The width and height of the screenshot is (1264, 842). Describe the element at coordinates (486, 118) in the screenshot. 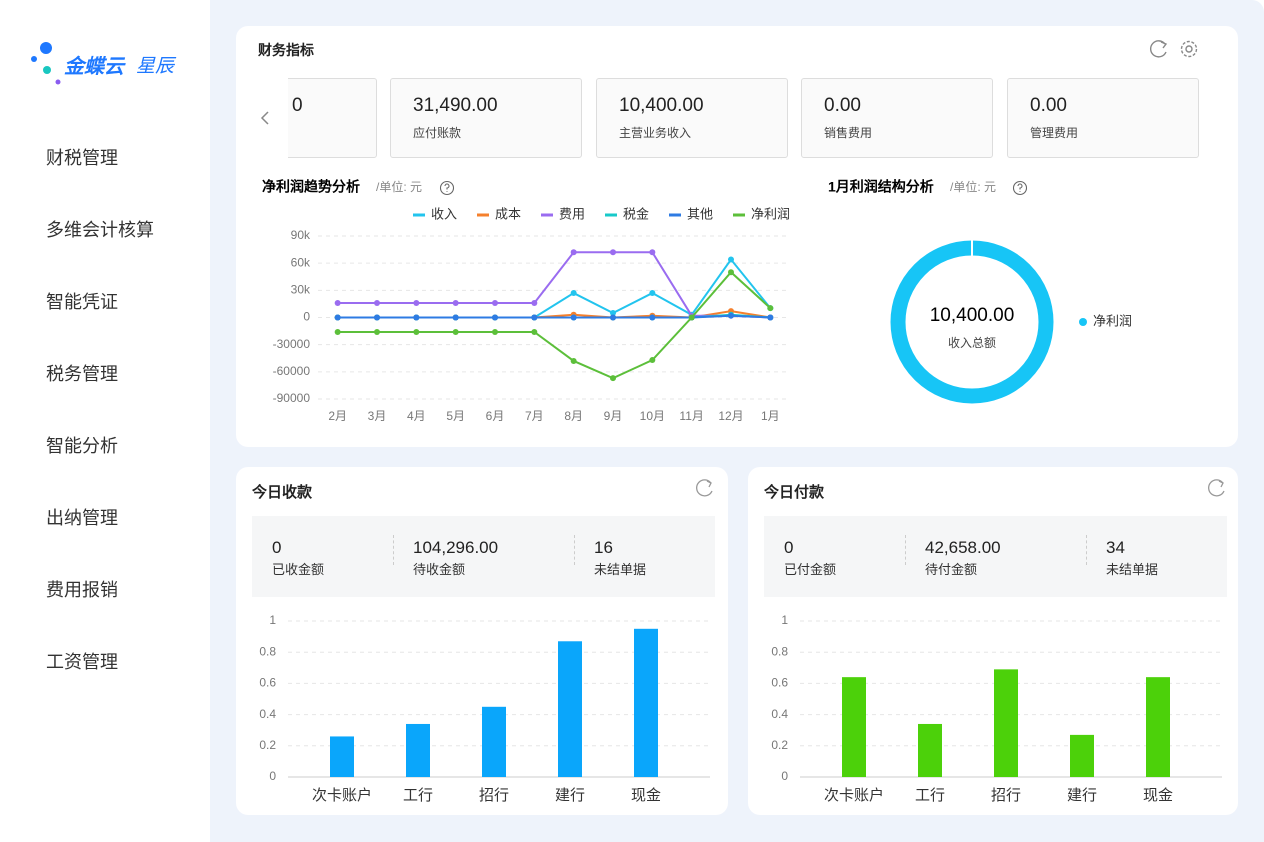

I see `metric-card: 31,490.00 应付账款` at that location.